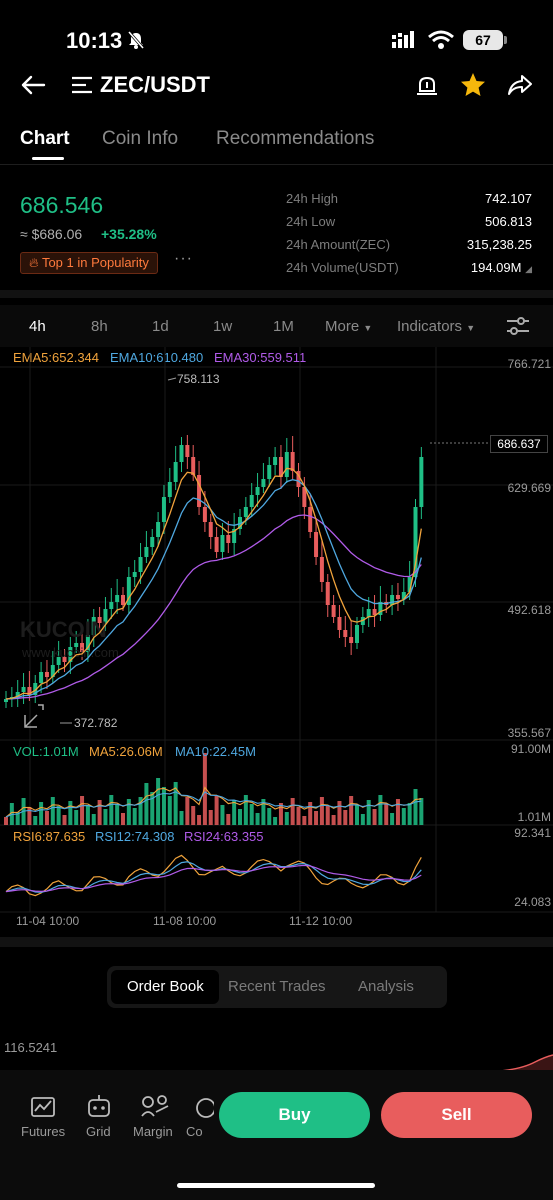 Image resolution: width=553 pixels, height=1200 pixels. Describe the element at coordinates (98, 1131) in the screenshot. I see `nav-grid-label: Grid` at that location.